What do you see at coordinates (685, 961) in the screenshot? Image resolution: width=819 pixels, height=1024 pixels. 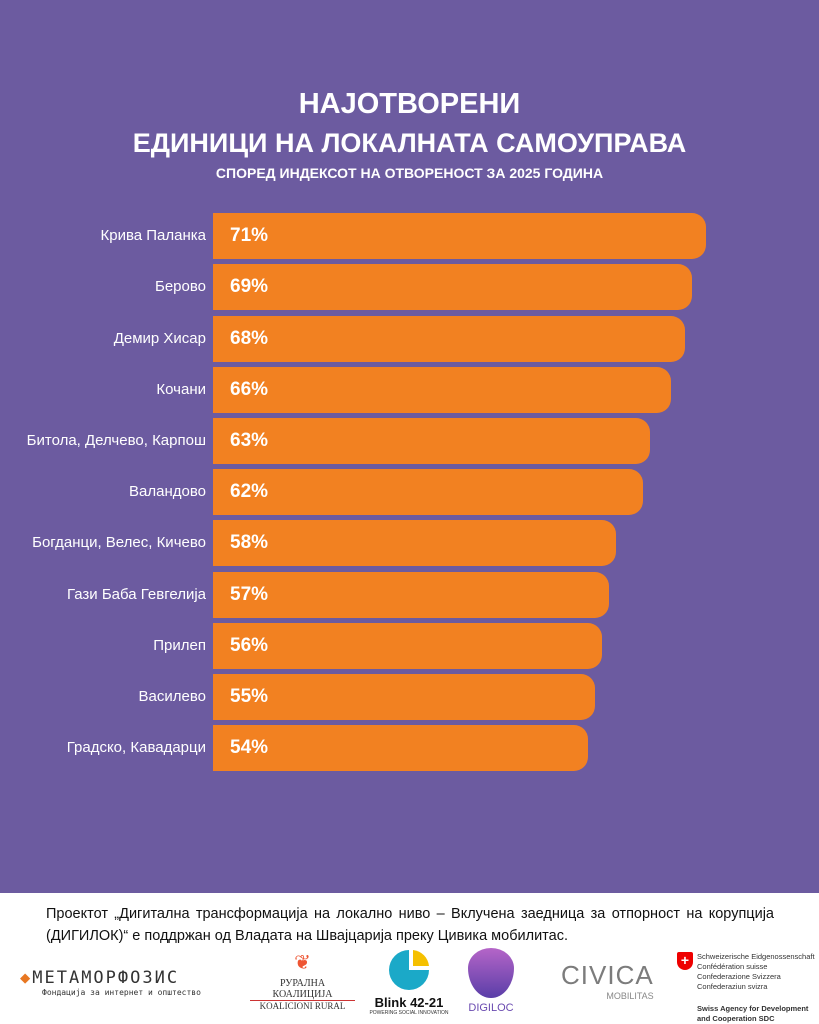 I see `swiss-flag-icon: +` at bounding box center [685, 961].